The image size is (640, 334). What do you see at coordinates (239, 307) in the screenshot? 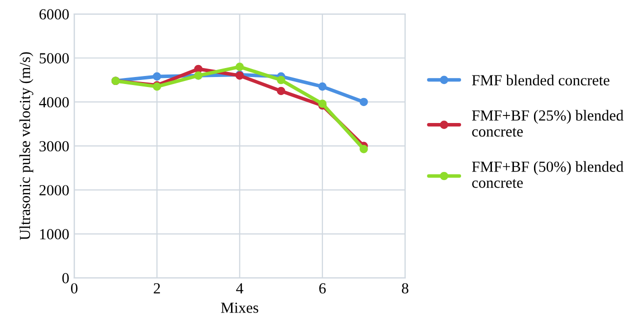
I see `x-axis-title: Mixes` at bounding box center [239, 307].